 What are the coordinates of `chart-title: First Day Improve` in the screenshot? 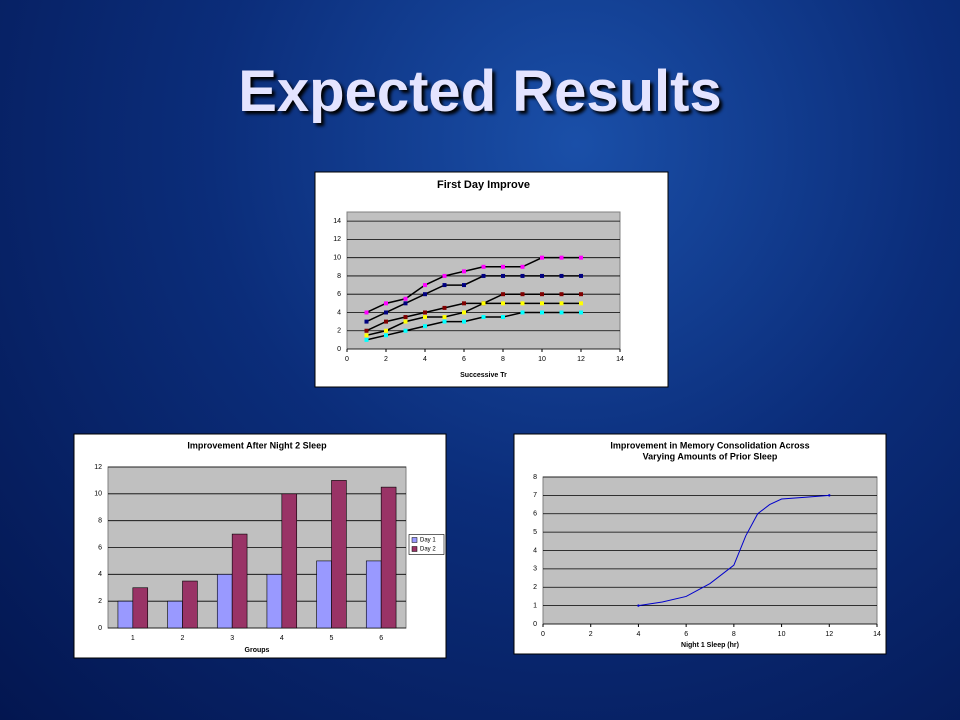 It's located at (483, 185).